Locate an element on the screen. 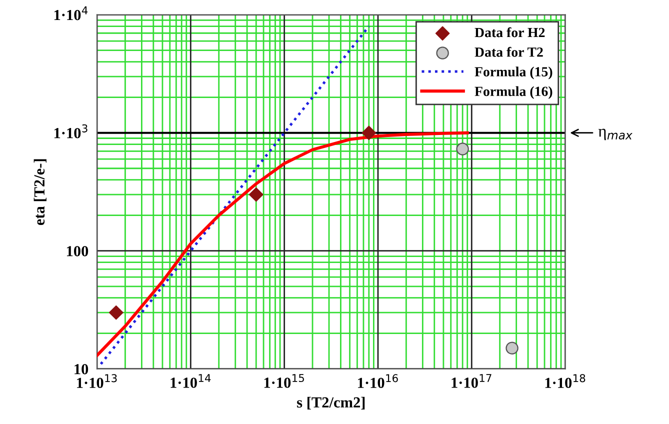 The width and height of the screenshot is (669, 424). x-tick-label: 1·10$^{17}$ is located at coordinates (472, 381).